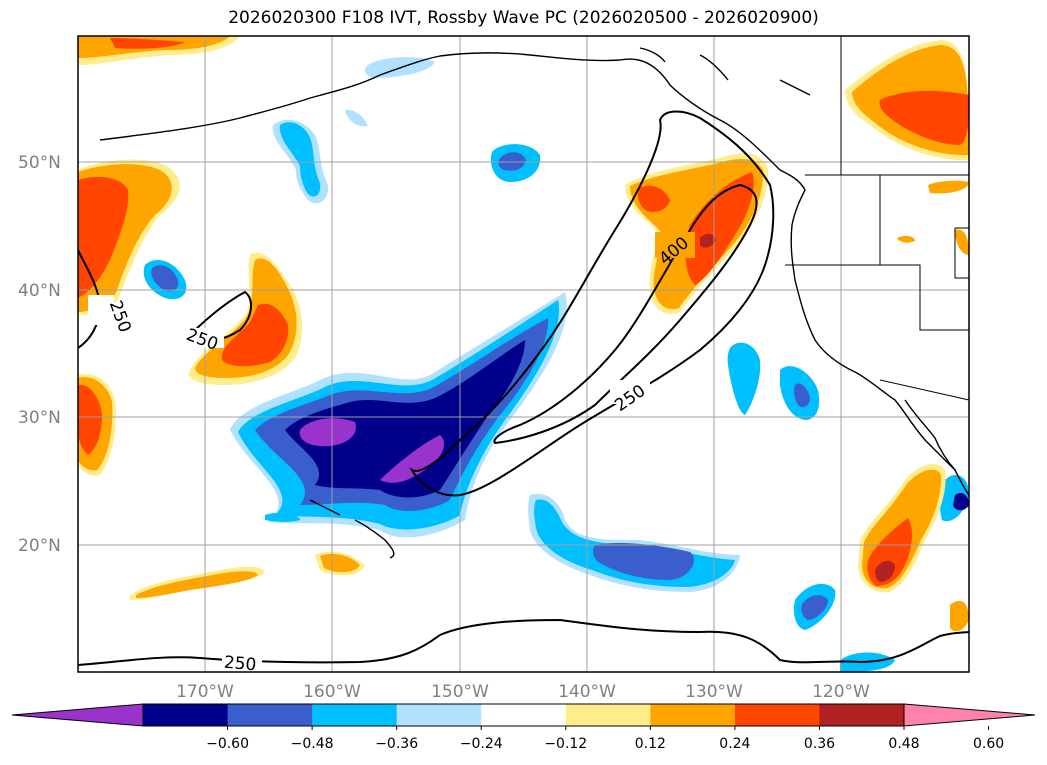 The image size is (1047, 765). Describe the element at coordinates (165, 278) in the screenshot. I see `negative-blob-c-inner` at that location.